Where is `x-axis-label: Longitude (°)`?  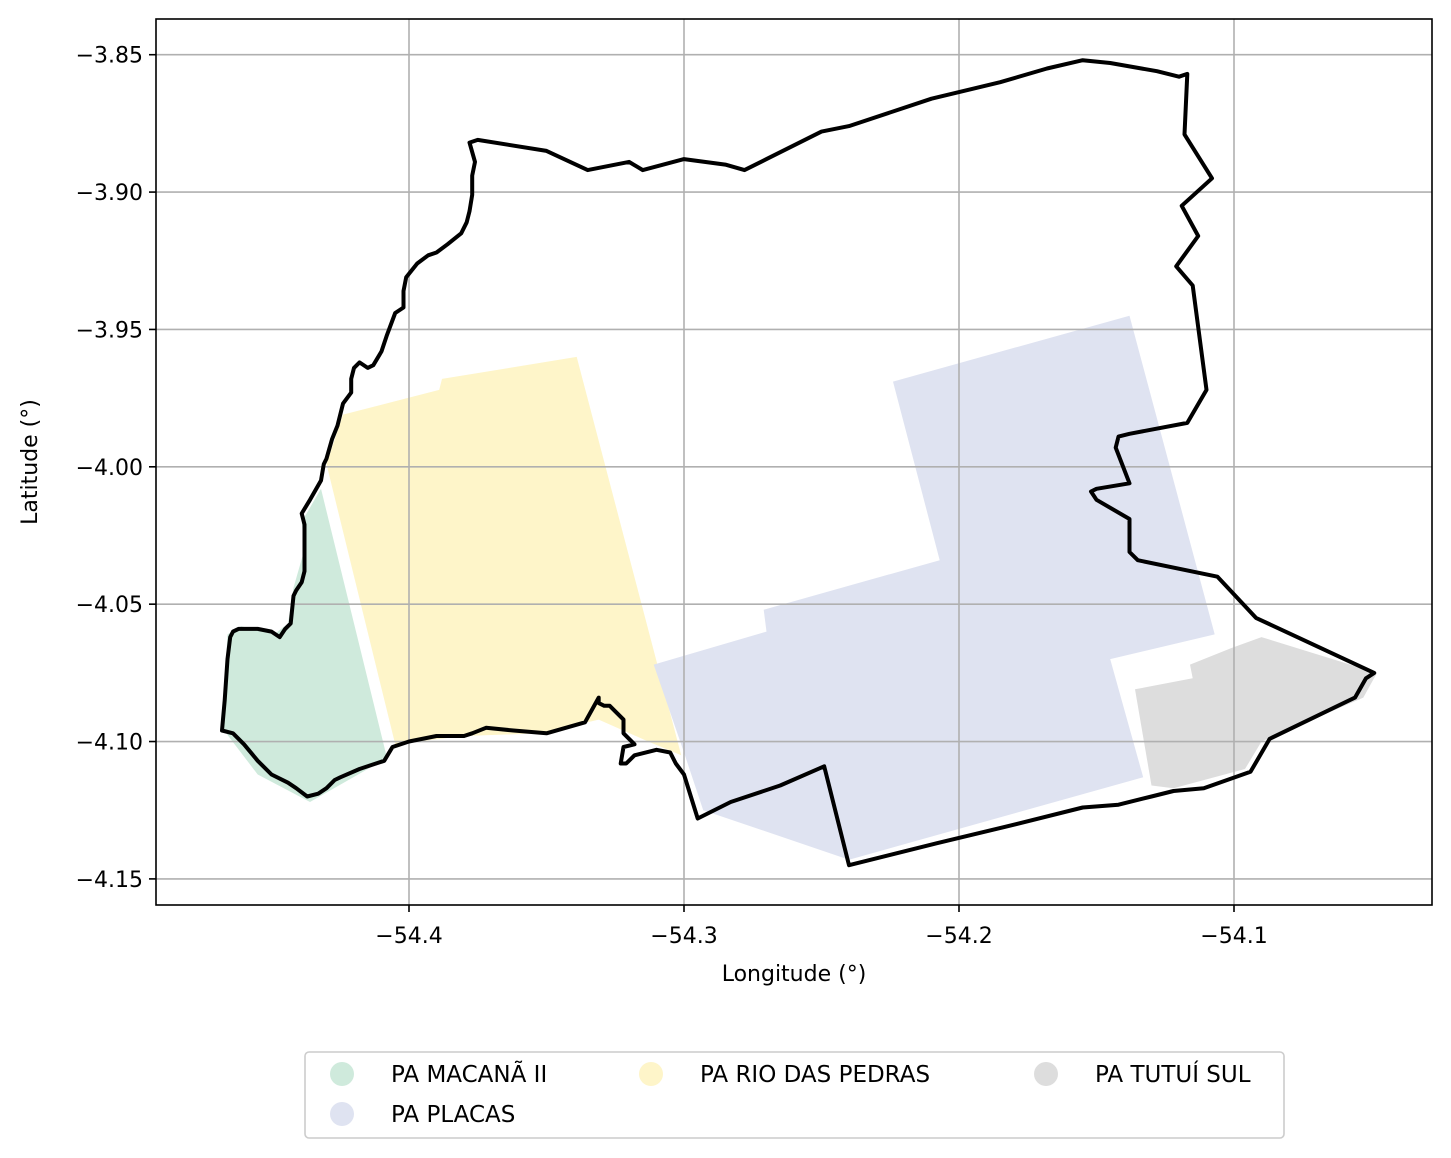 x-axis-label: Longitude (°) is located at coordinates (794, 974).